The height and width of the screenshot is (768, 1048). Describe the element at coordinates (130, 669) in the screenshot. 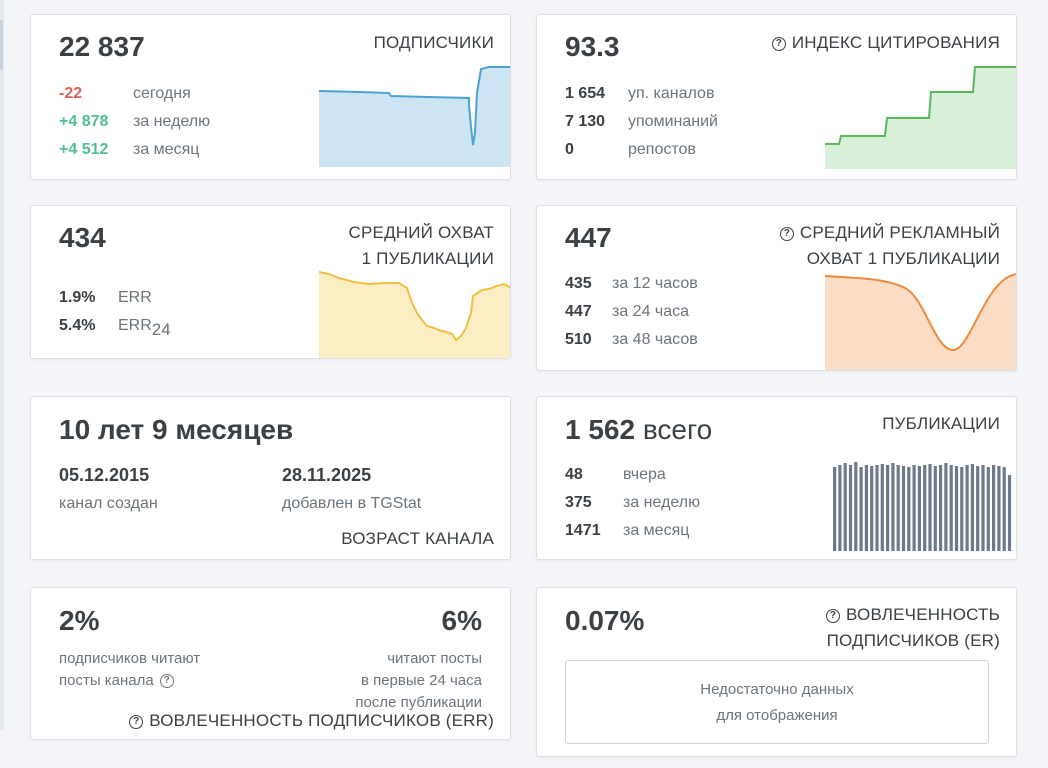

I see `err-left-caption: подписчиков читают посты канала?` at that location.